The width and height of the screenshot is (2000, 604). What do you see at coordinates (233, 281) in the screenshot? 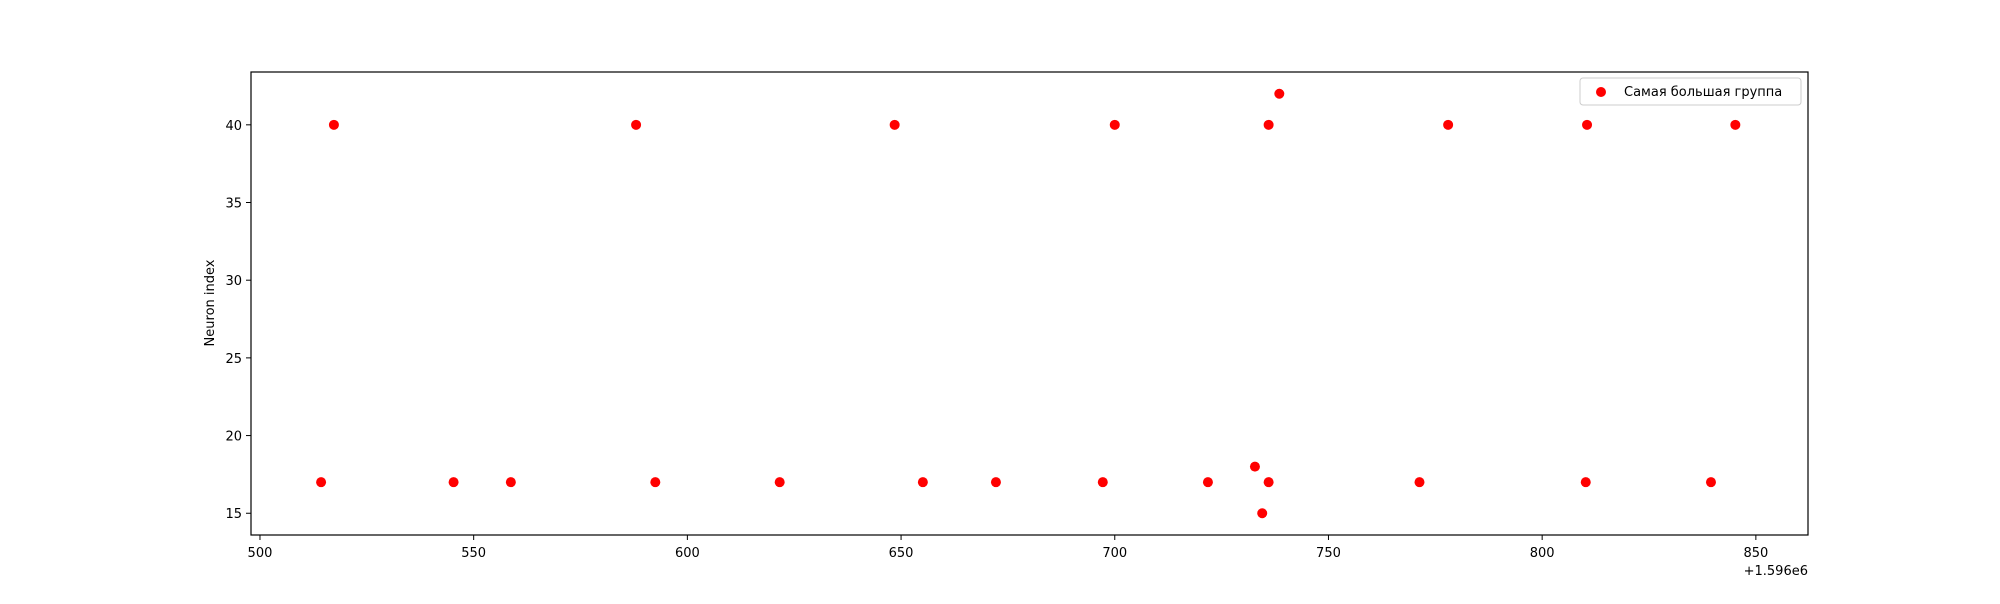
I see `y-tick-label: 30` at bounding box center [233, 281].